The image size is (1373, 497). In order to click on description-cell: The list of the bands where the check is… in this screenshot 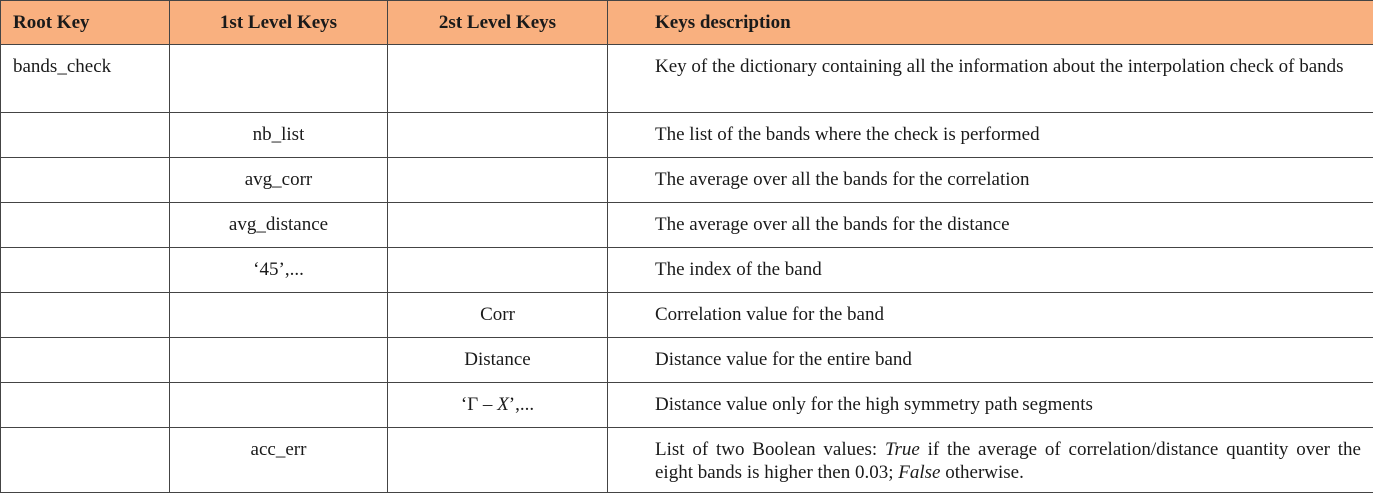, I will do `click(990, 135)`.